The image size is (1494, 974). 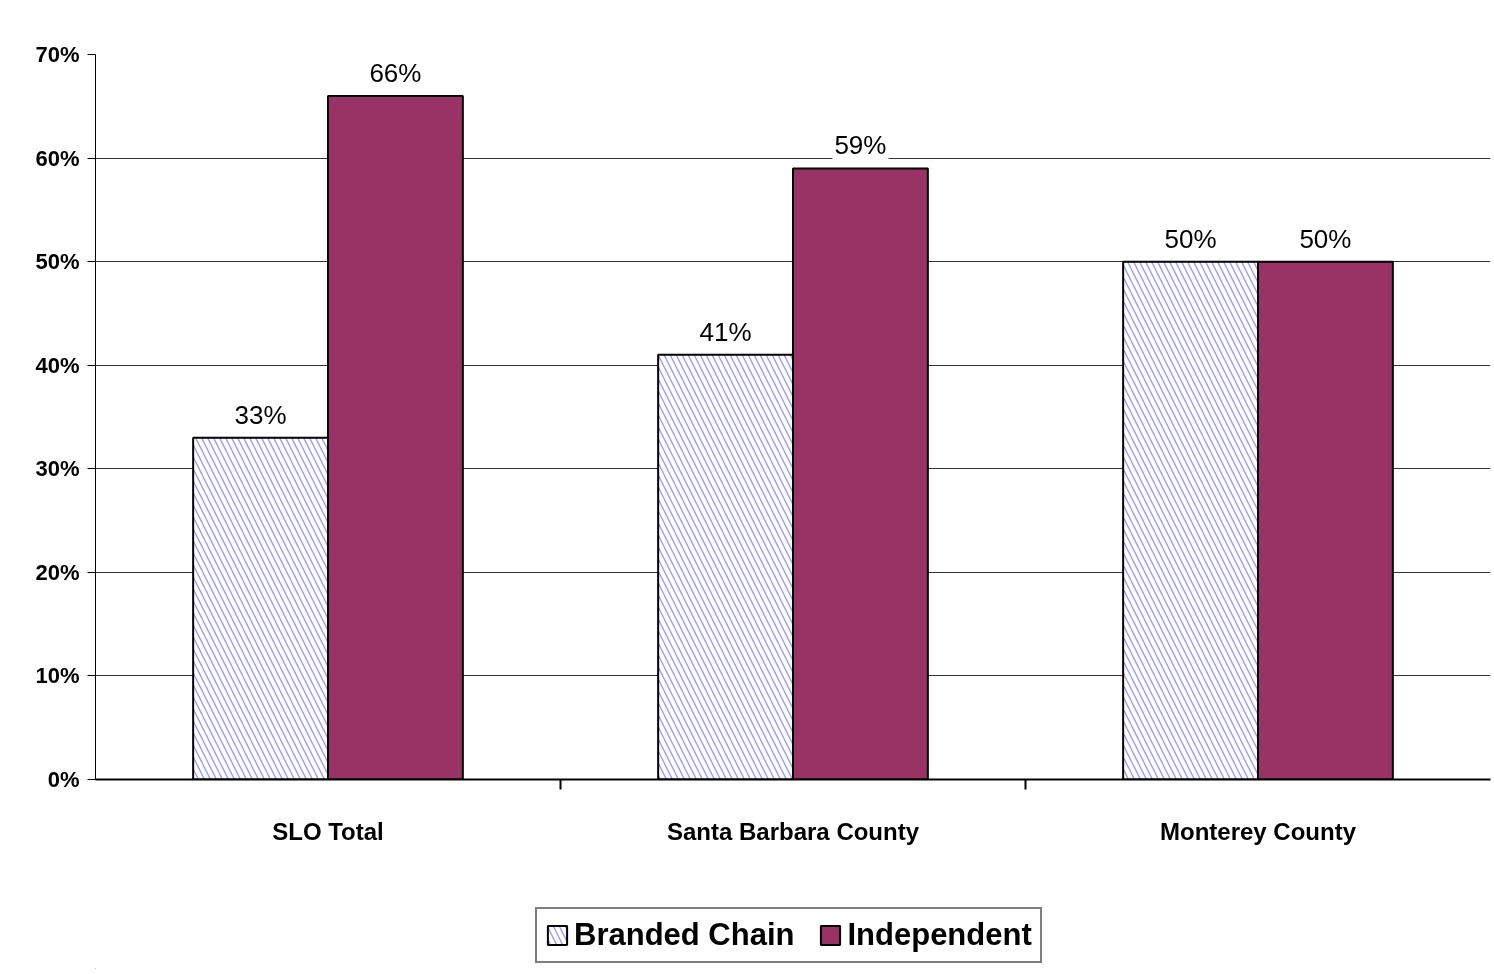 What do you see at coordinates (57, 676) in the screenshot?
I see `y-tick-label: 10%` at bounding box center [57, 676].